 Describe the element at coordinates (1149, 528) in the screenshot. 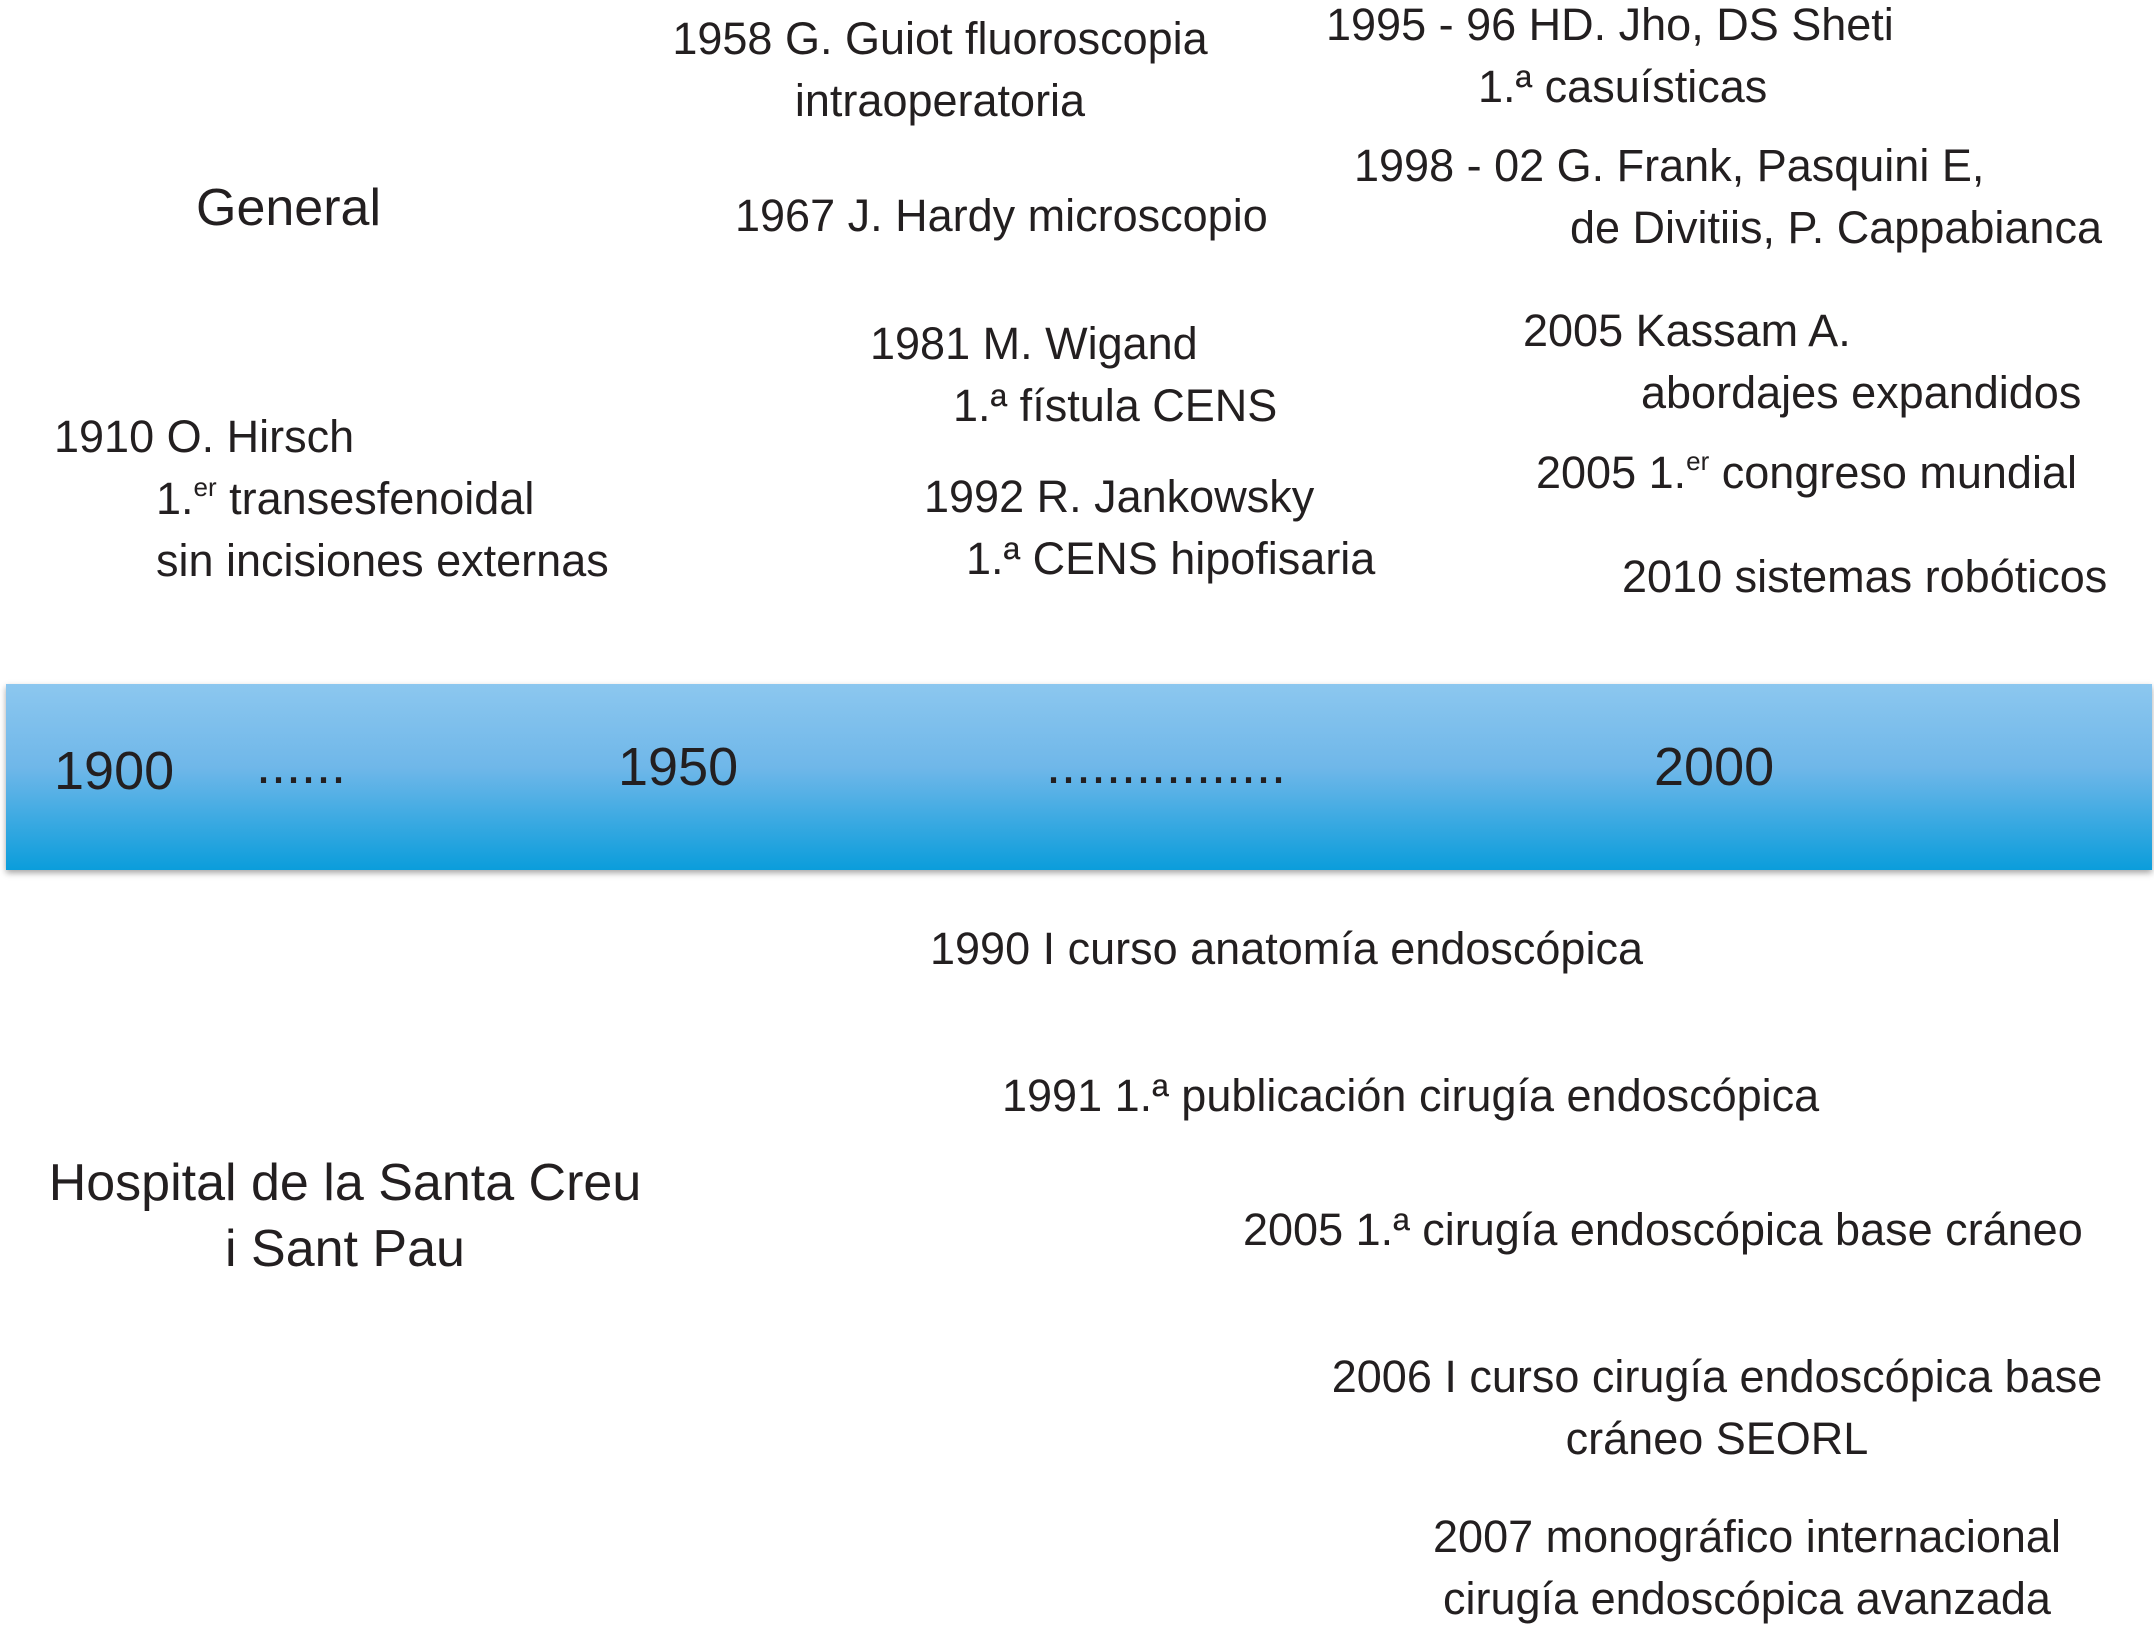

I see `event-1992: 1992 R. Jankowsky 1.ª CENS hipofisaria` at that location.